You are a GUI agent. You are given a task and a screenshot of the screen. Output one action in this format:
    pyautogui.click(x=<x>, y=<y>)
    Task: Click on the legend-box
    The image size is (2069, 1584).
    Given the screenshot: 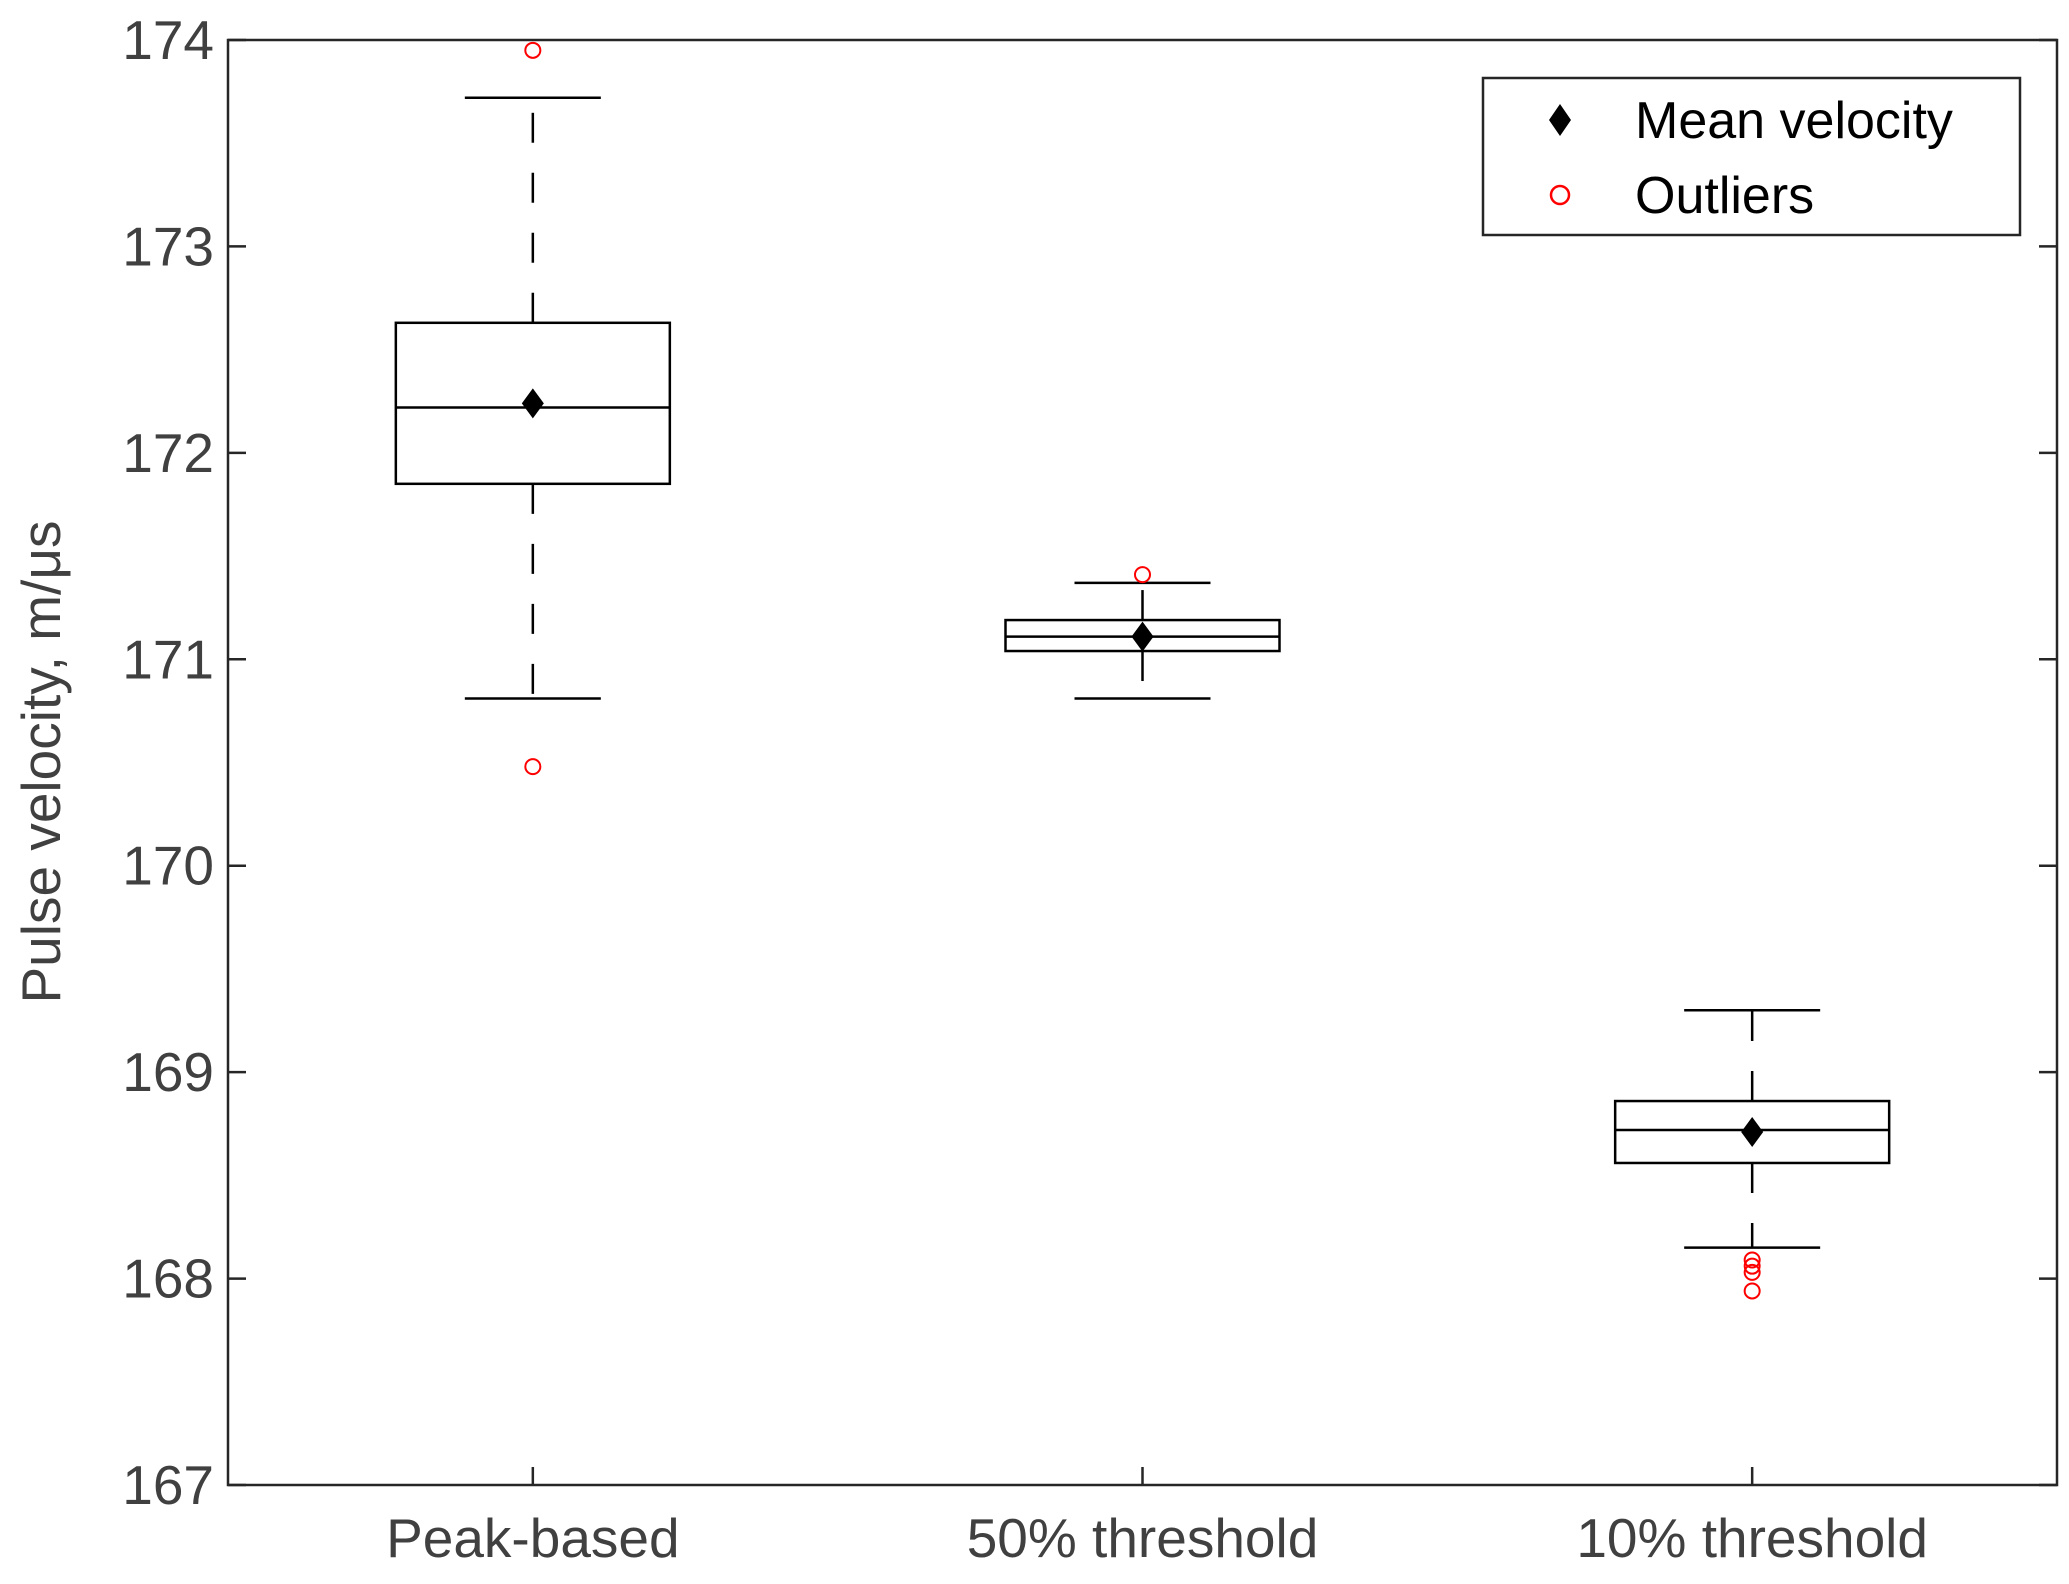 What is the action you would take?
    pyautogui.click(x=1751, y=156)
    